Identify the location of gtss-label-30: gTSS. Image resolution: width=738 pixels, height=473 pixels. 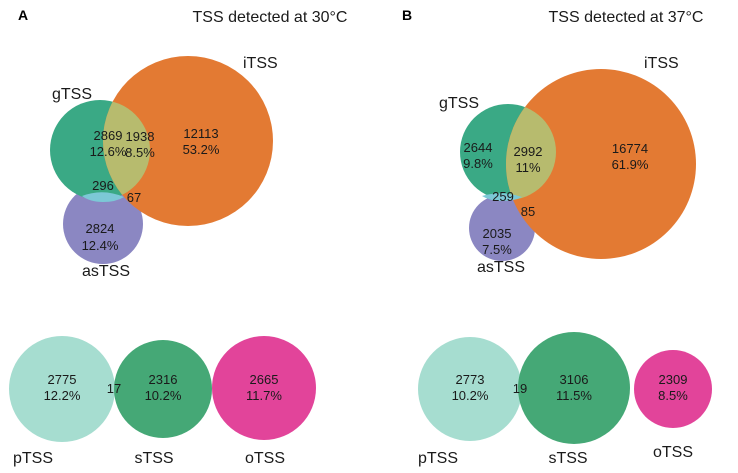
(72, 94).